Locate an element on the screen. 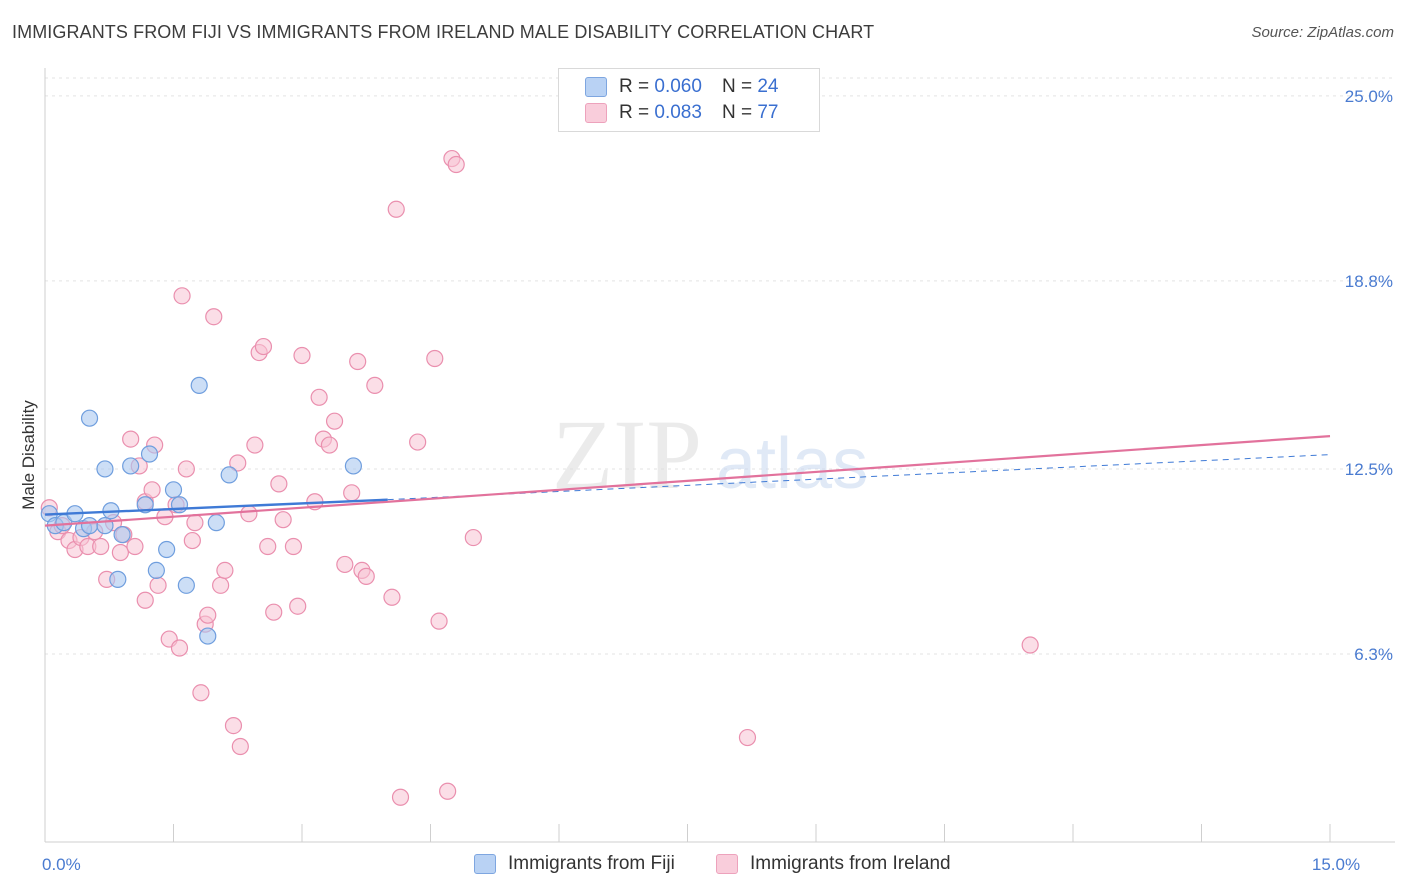 This screenshot has width=1406, height=892. ireland-trend-line is located at coordinates (687, 481).